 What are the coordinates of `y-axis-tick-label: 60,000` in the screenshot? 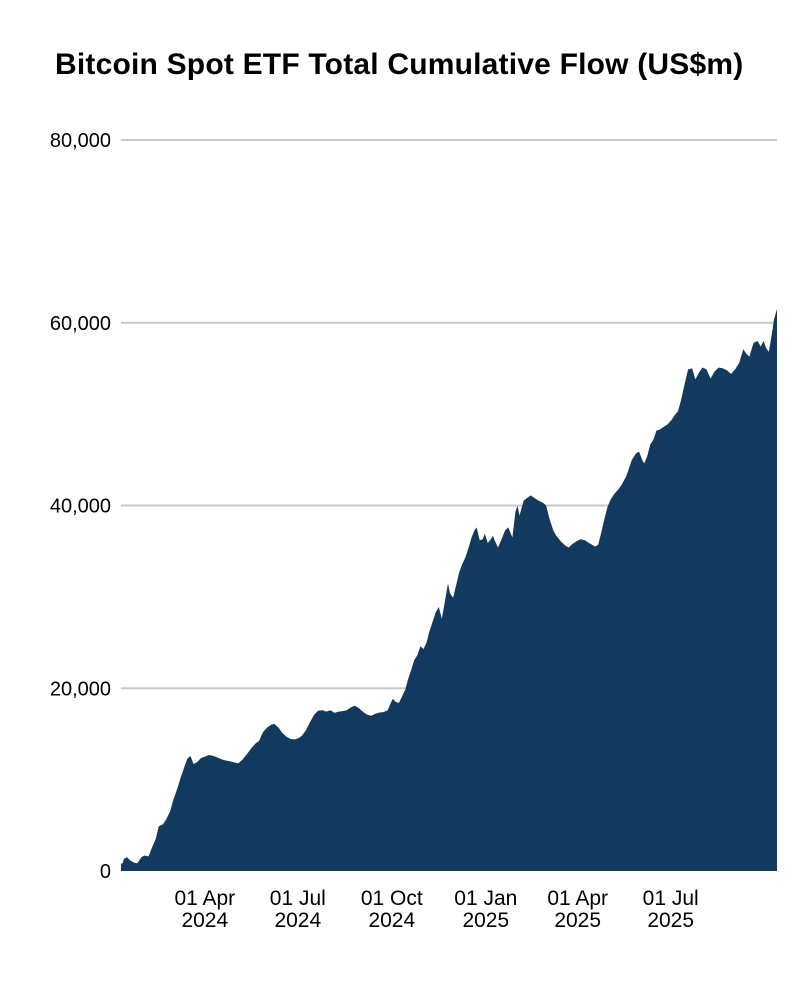 It's located at (80, 324).